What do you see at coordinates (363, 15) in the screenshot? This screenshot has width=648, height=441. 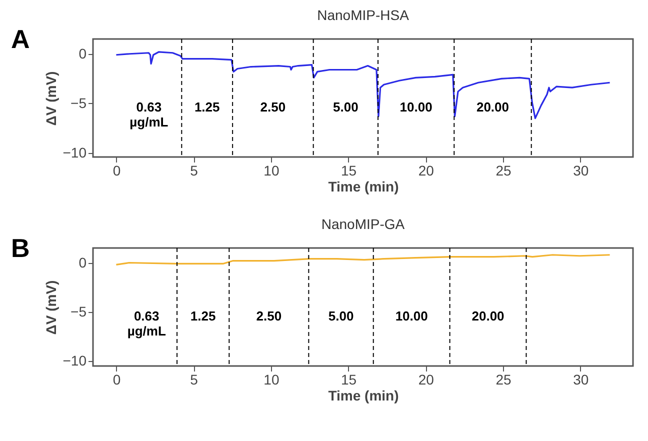 I see `chart-title: NanoMIP-HSA` at bounding box center [363, 15].